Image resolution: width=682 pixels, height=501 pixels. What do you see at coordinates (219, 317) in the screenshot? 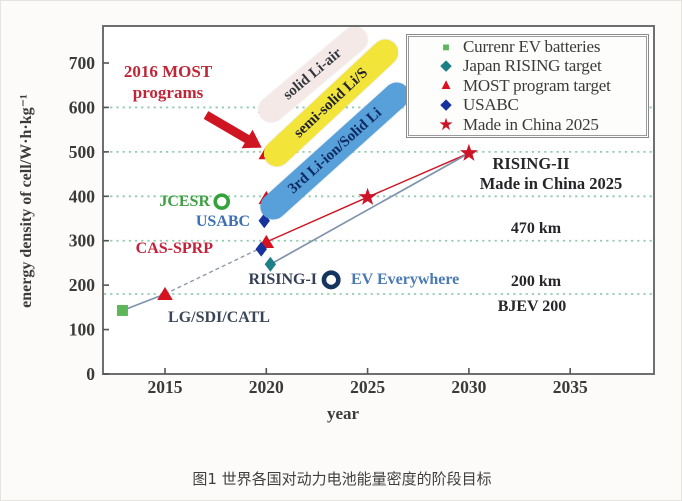
I see `annotation-lg-sdi-catl: LG/SDI/CATL` at bounding box center [219, 317].